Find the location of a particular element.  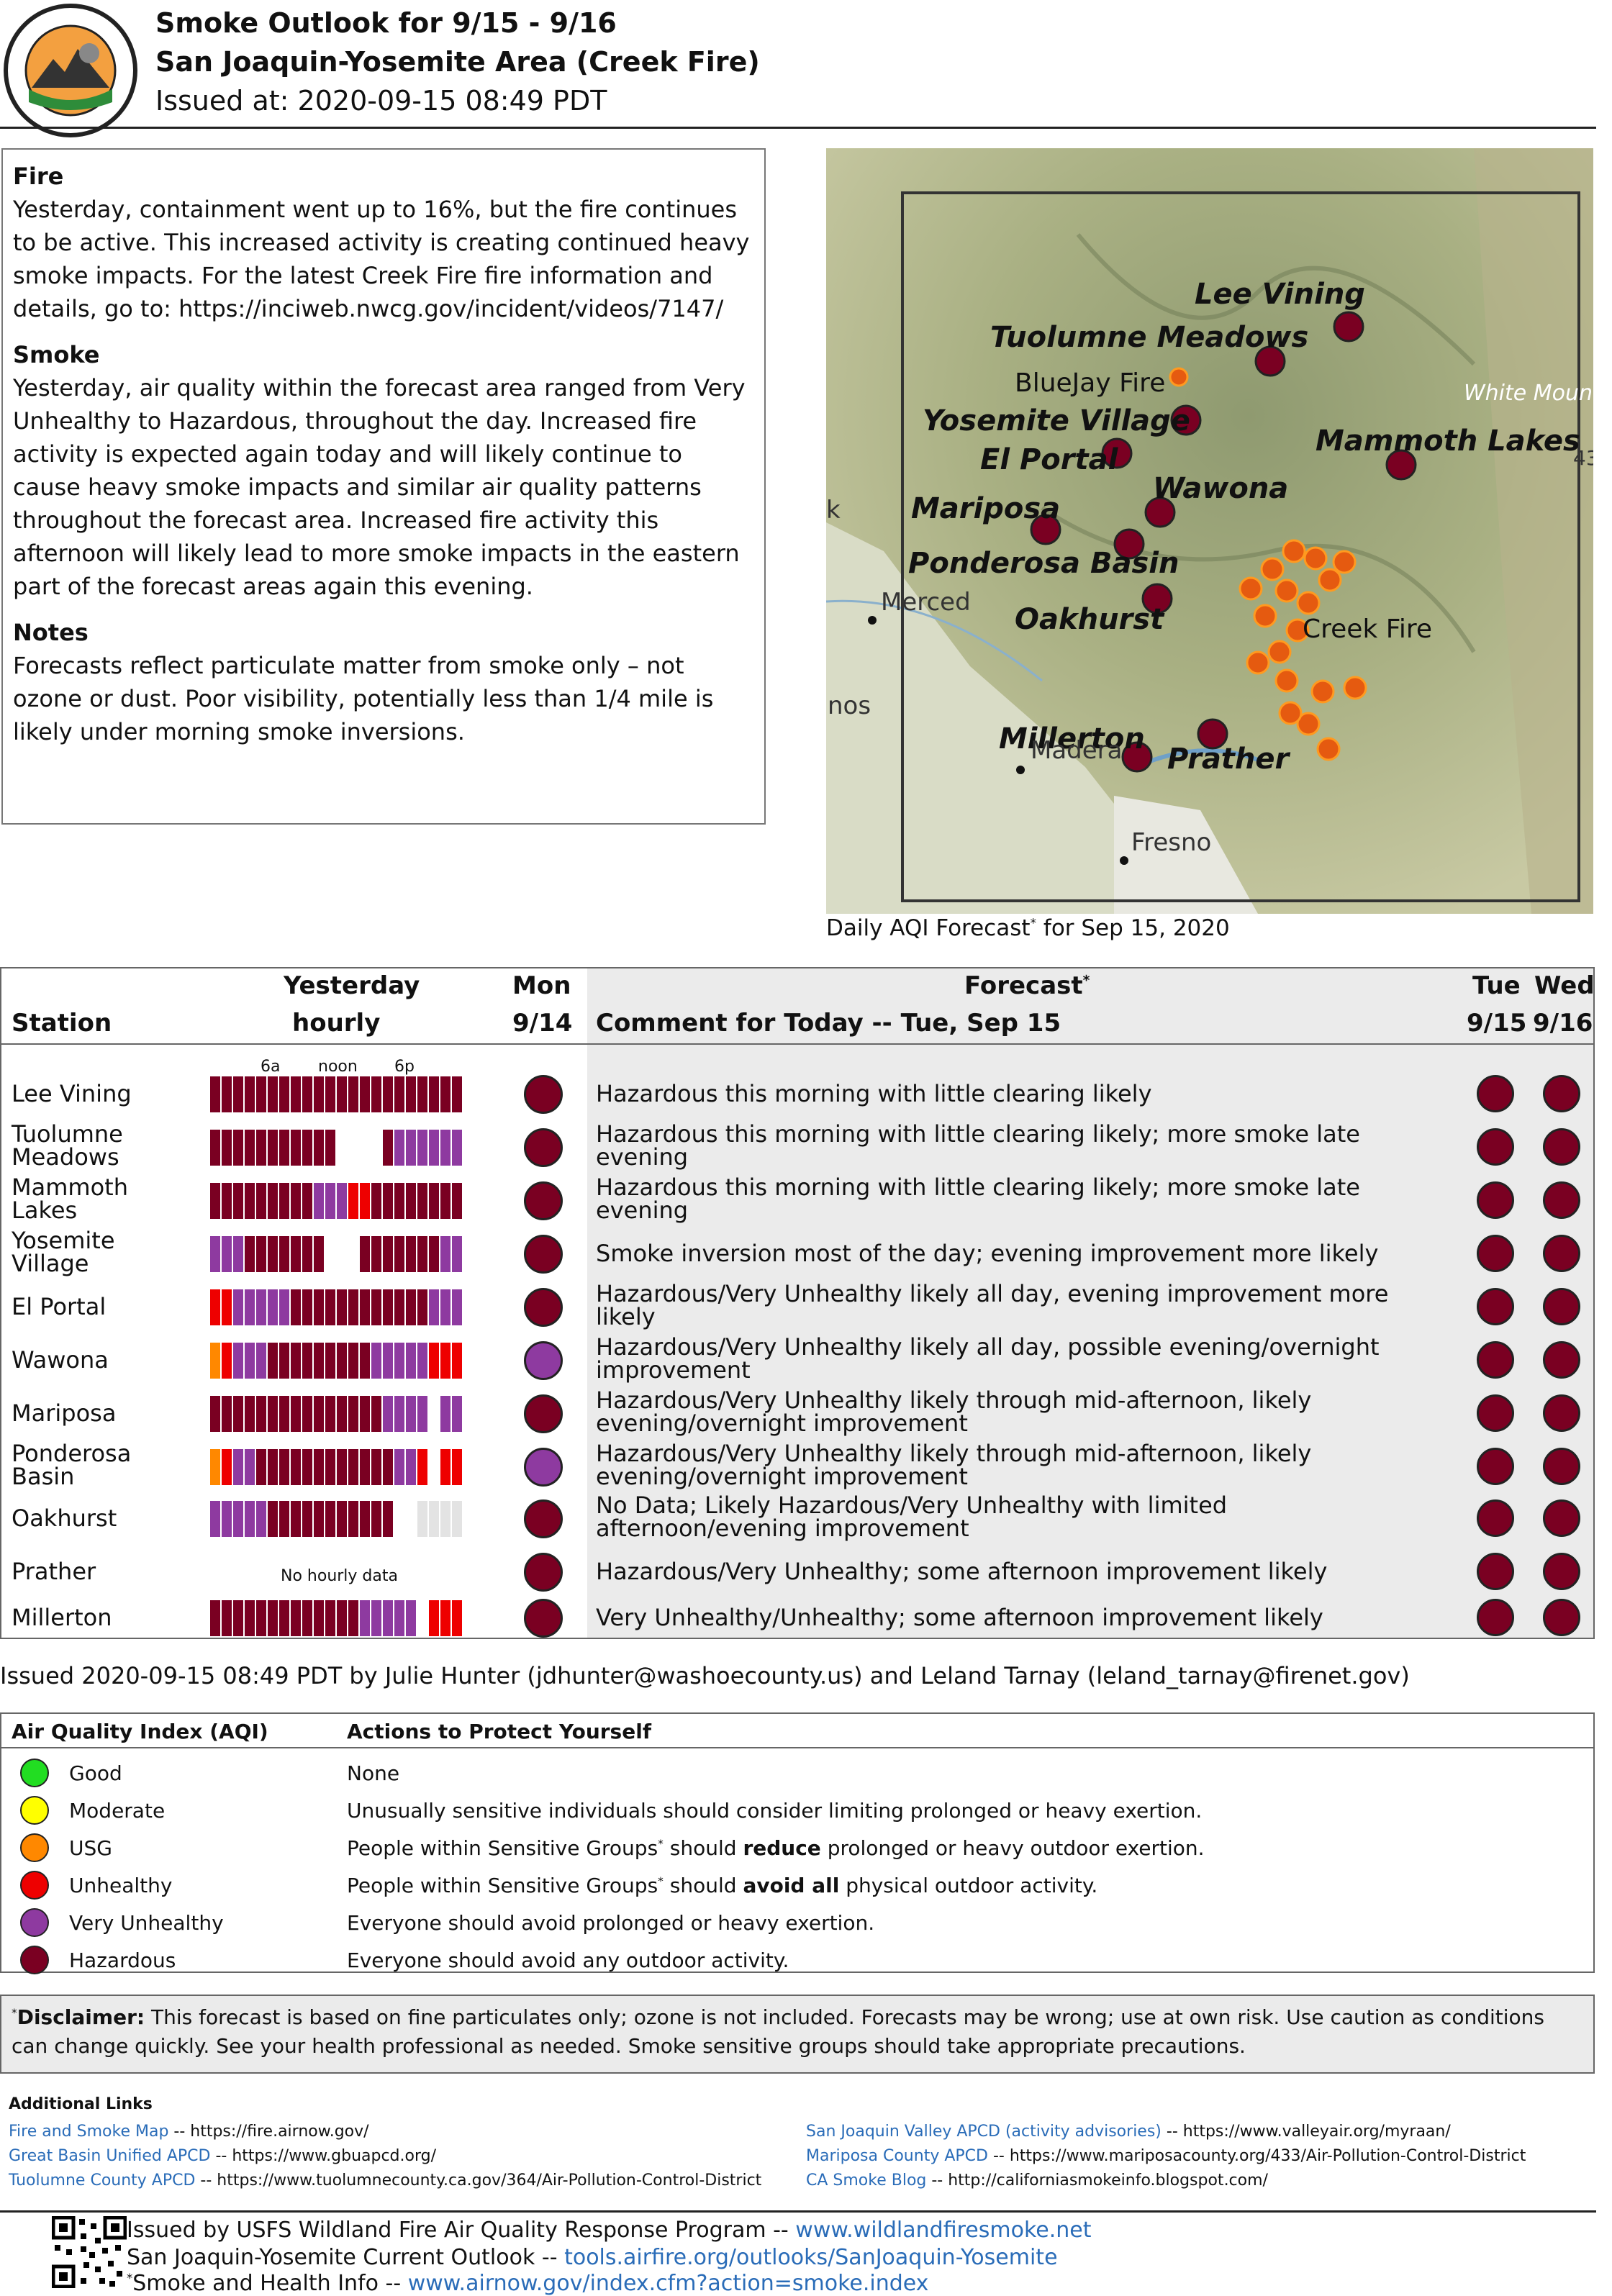

link-tuolumne: Tuolumne County APCD is located at coordinates (102, 2181).